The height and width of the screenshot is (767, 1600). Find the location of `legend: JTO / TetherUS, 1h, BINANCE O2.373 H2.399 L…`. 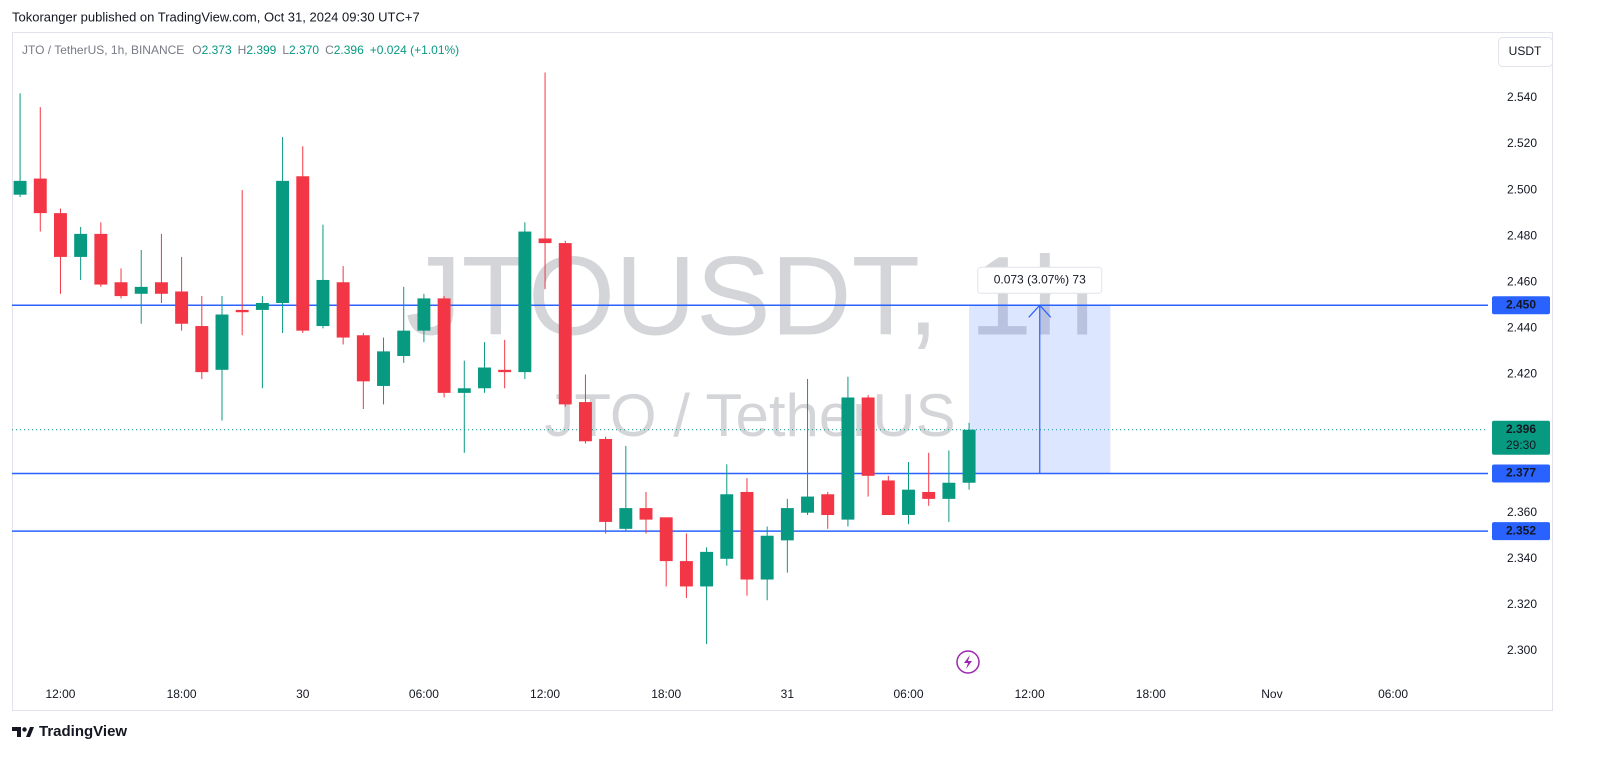

legend: JTO / TetherUS, 1h, BINANCE O2.373 H2.399 L… is located at coordinates (240, 50).